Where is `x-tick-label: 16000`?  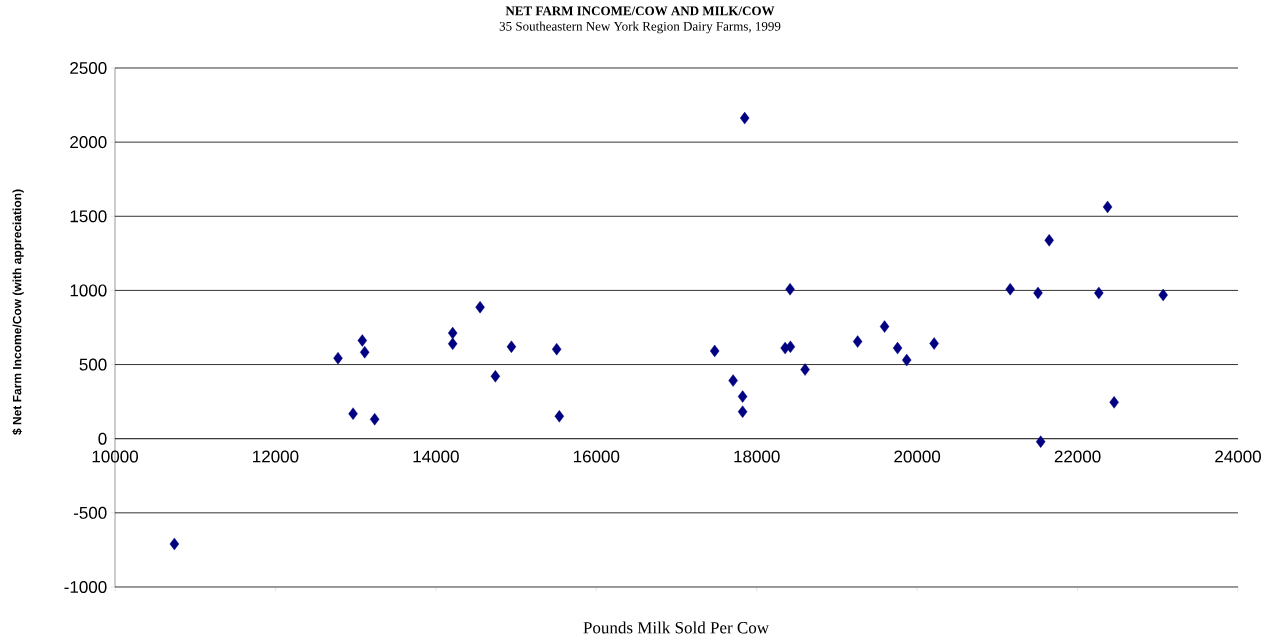 x-tick-label: 16000 is located at coordinates (596, 456).